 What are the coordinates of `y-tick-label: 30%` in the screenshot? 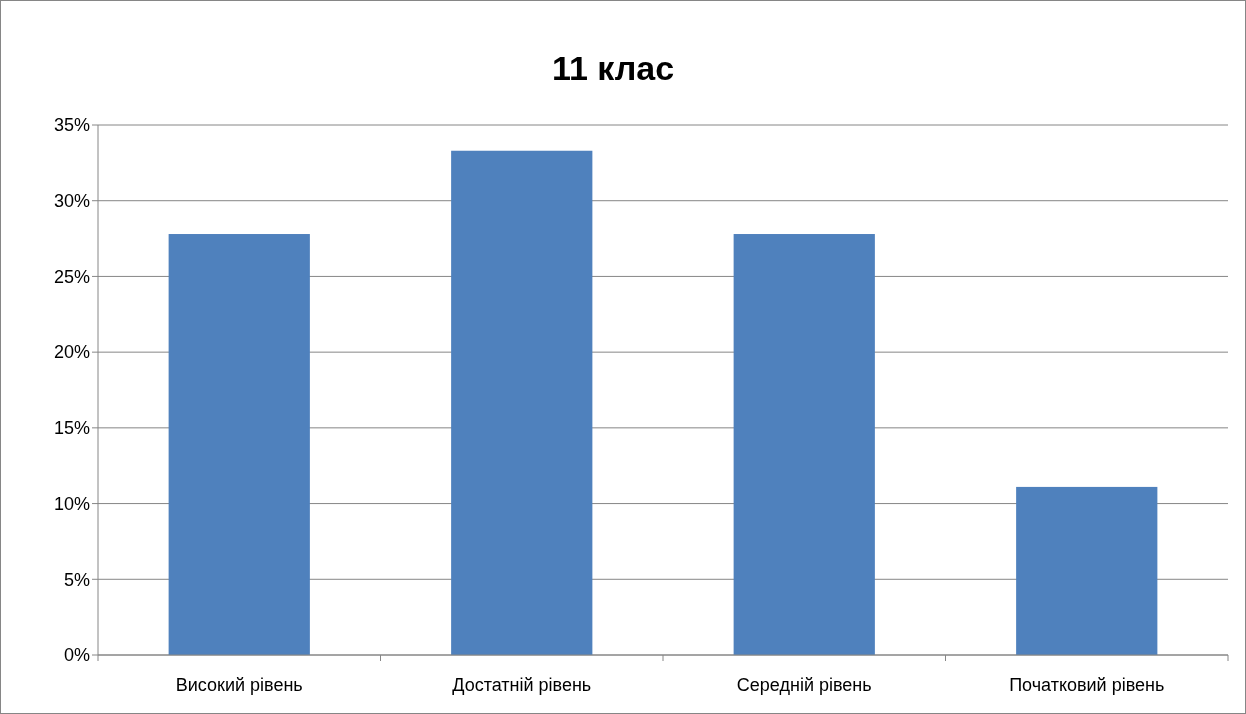 It's located at (71, 201).